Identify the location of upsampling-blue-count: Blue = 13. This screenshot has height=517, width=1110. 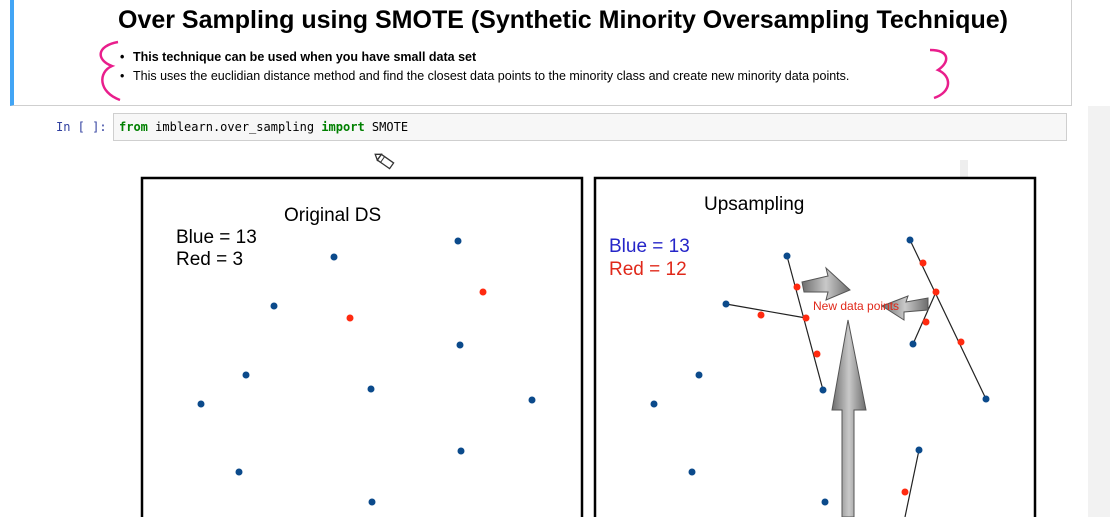
(649, 246).